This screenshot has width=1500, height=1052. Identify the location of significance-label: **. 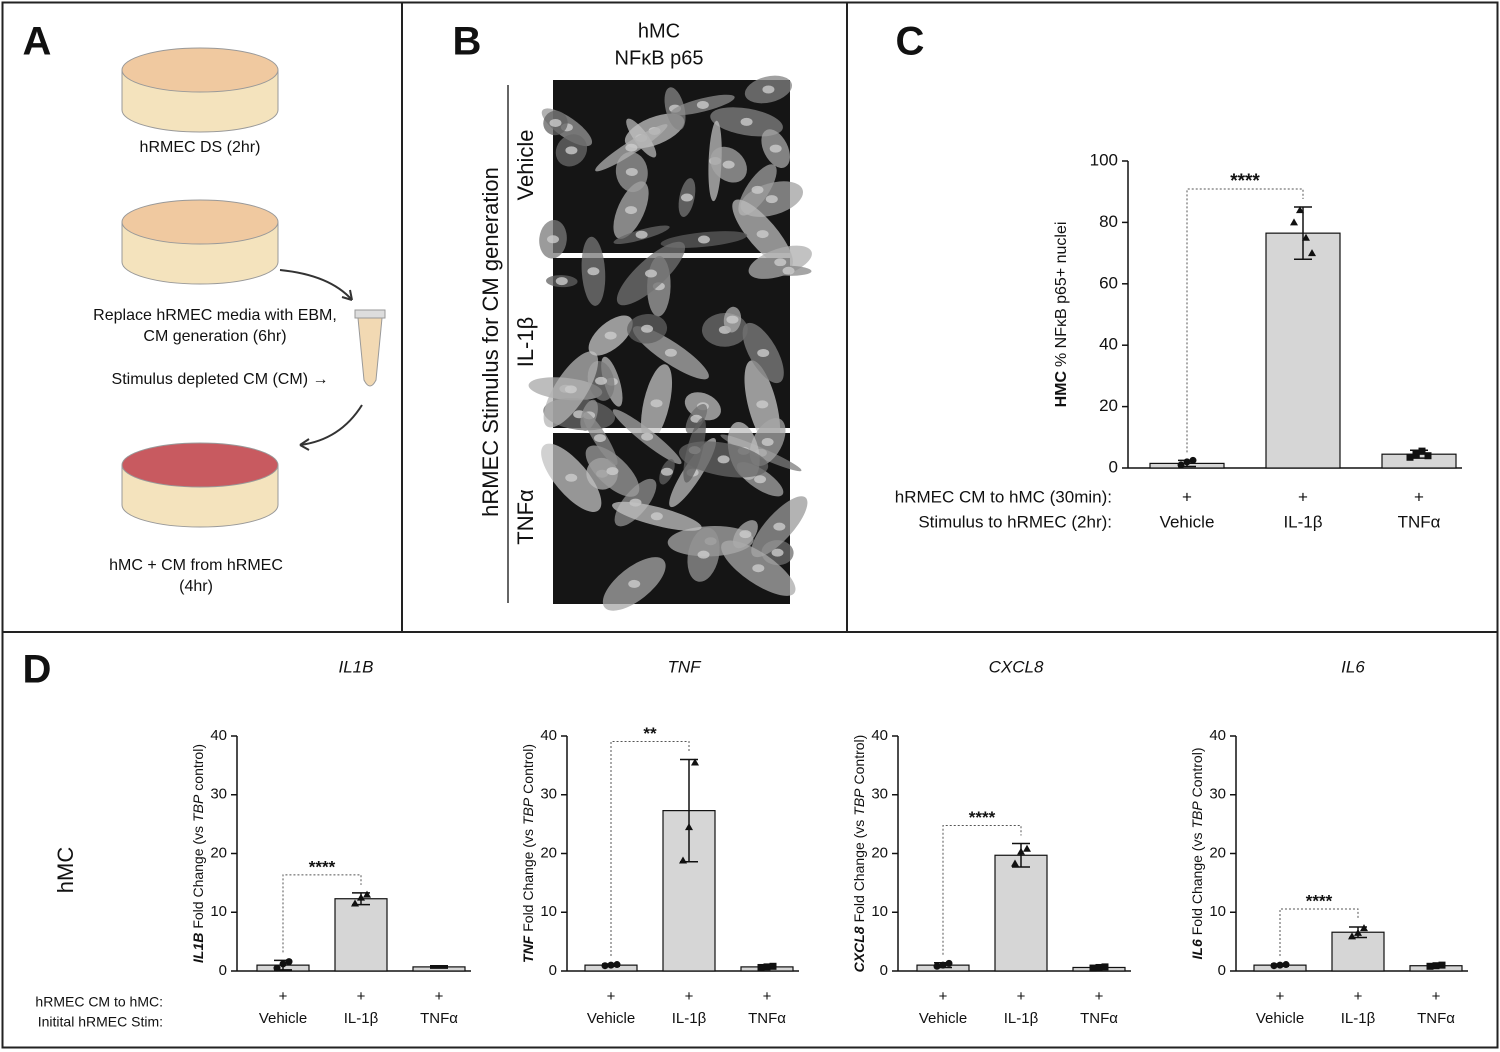
(650, 733).